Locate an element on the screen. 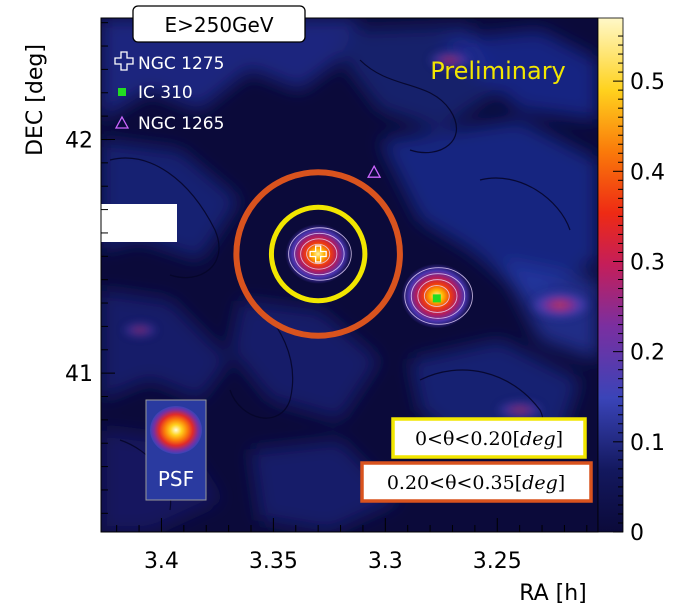 This screenshot has width=688, height=606. y-axis-title: DEC [deg] is located at coordinates (35, 100).